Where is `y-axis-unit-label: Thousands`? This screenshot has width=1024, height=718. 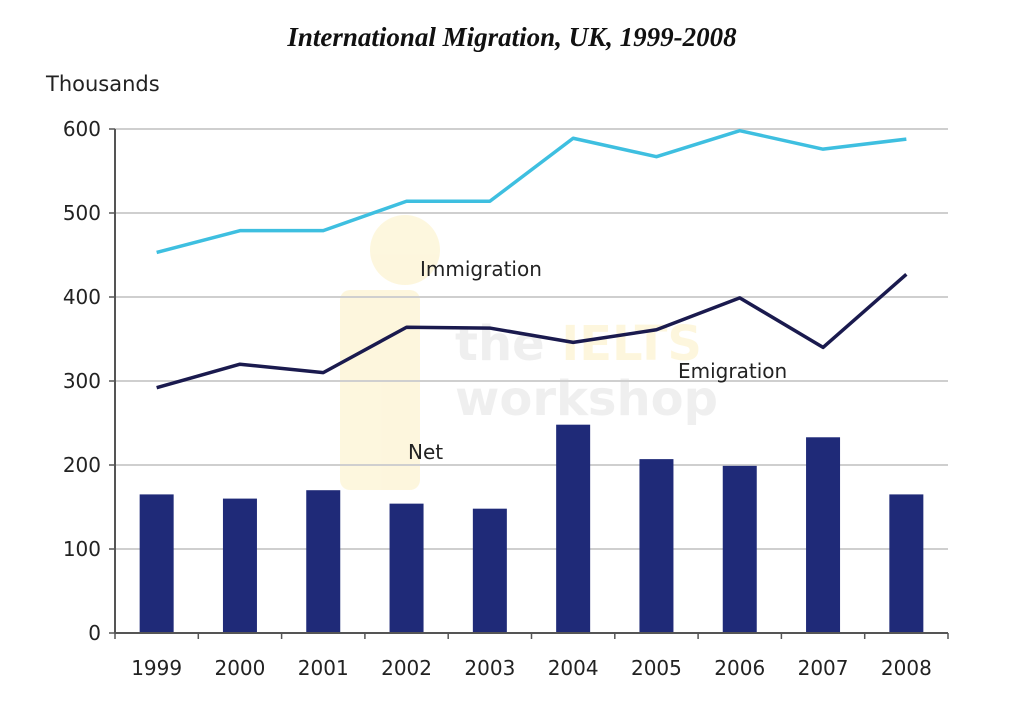 y-axis-unit-label: Thousands is located at coordinates (103, 84).